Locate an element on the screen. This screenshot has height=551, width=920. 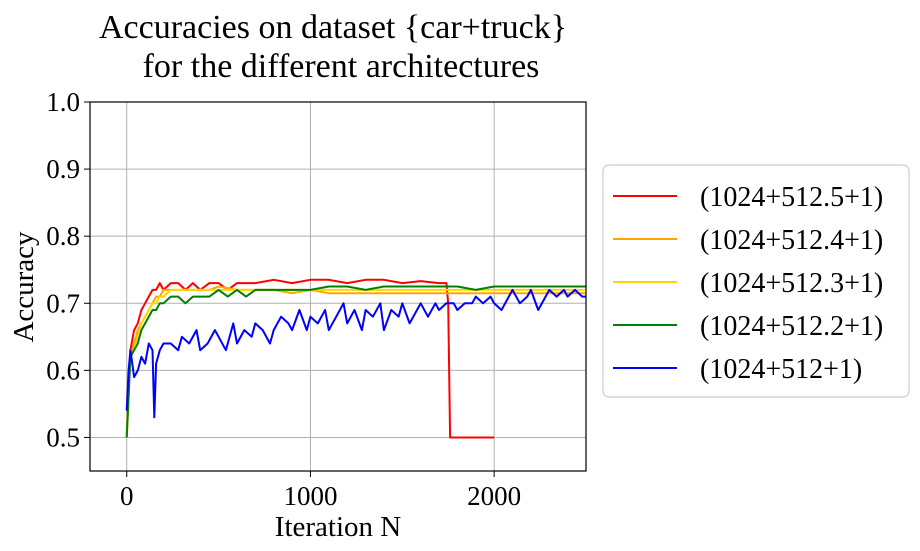
legend-box is located at coordinates (756, 281).